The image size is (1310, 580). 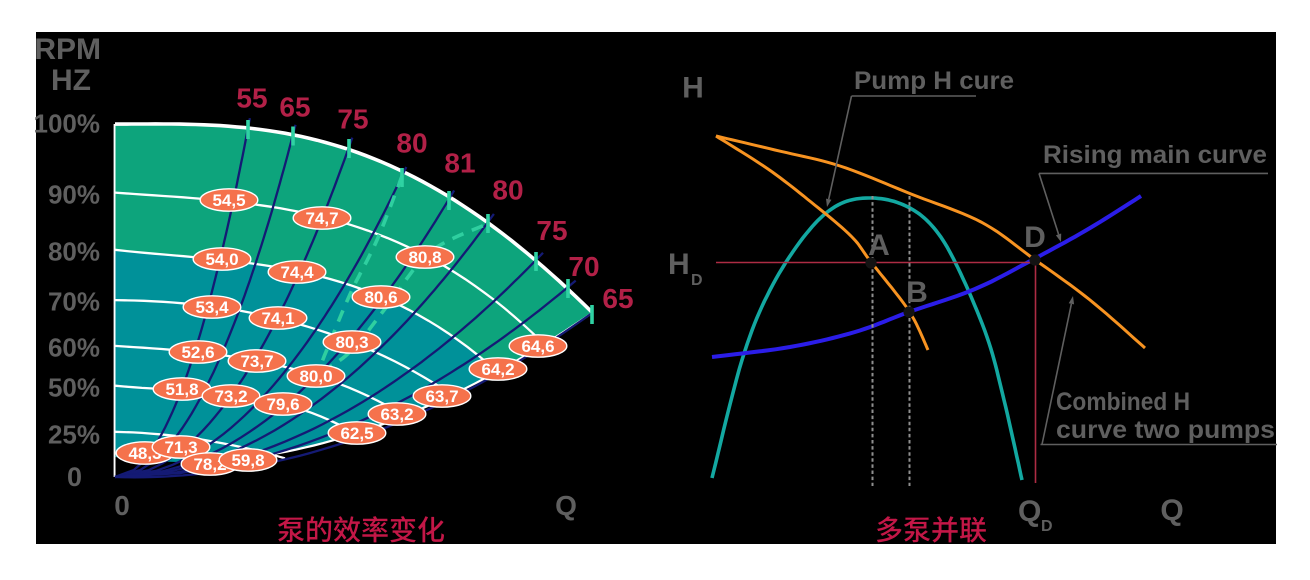 What do you see at coordinates (209, 464) in the screenshot?
I see `svg-text: 78,2` at bounding box center [209, 464].